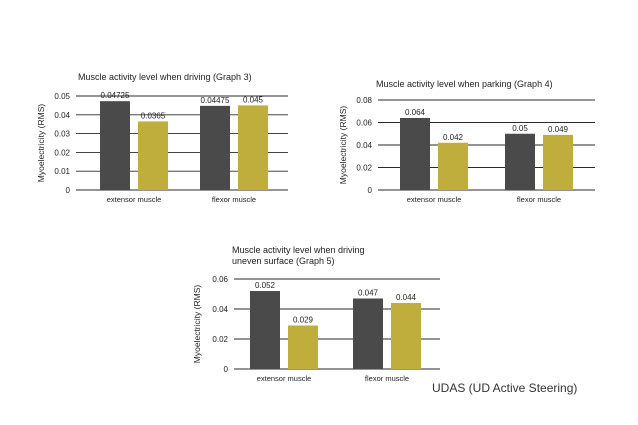 Image resolution: width=638 pixels, height=425 pixels. What do you see at coordinates (387, 378) in the screenshot?
I see `chart-3-category-label: flexor muscle` at bounding box center [387, 378].